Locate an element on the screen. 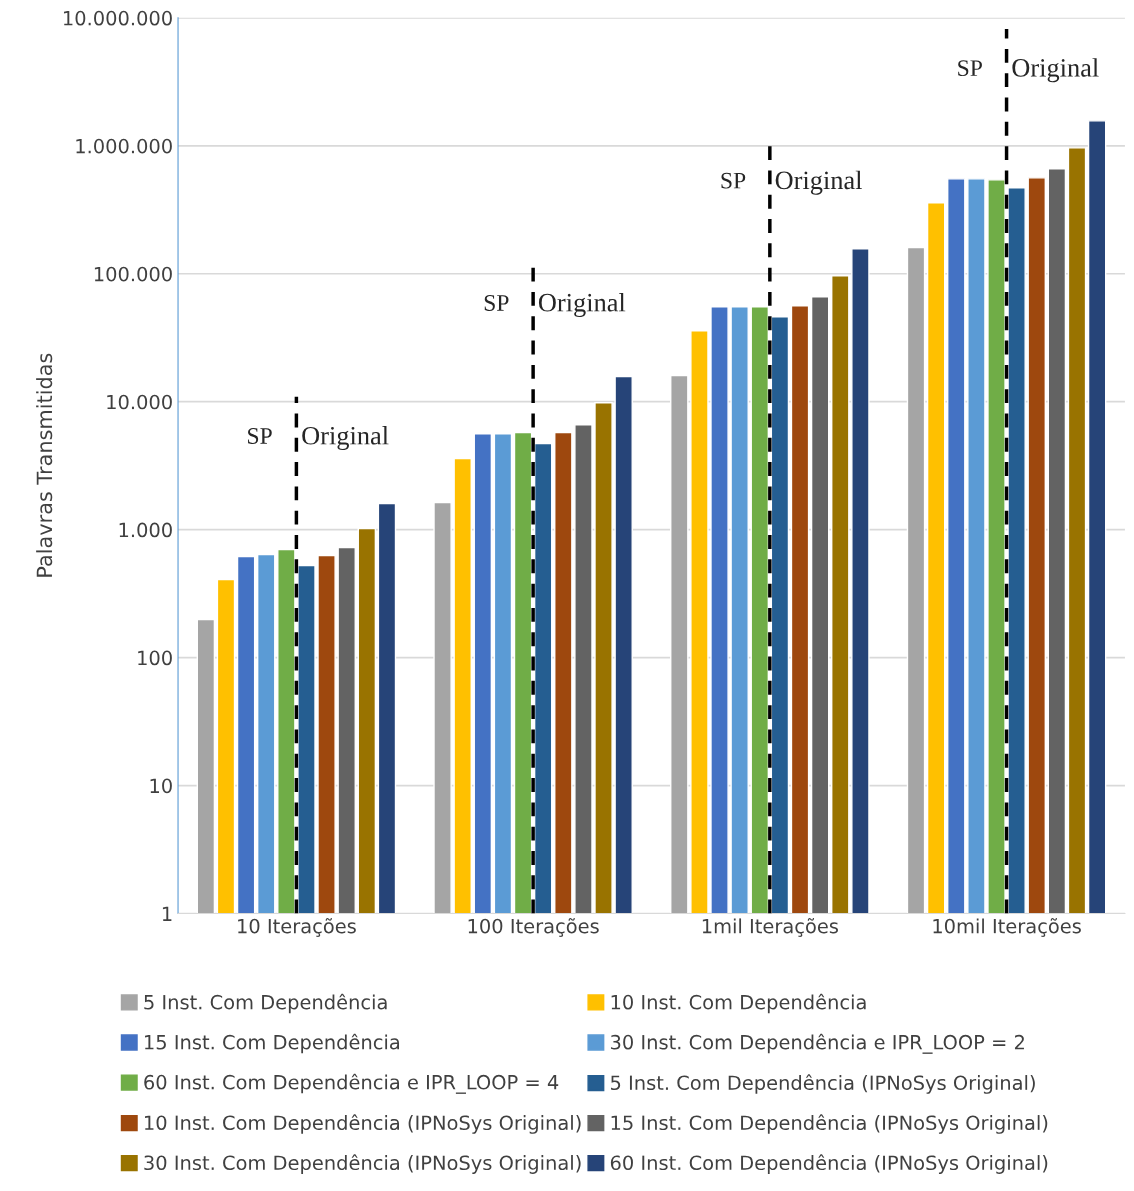  y-axis-title: Palavras Transmitidas is located at coordinates (44, 465).